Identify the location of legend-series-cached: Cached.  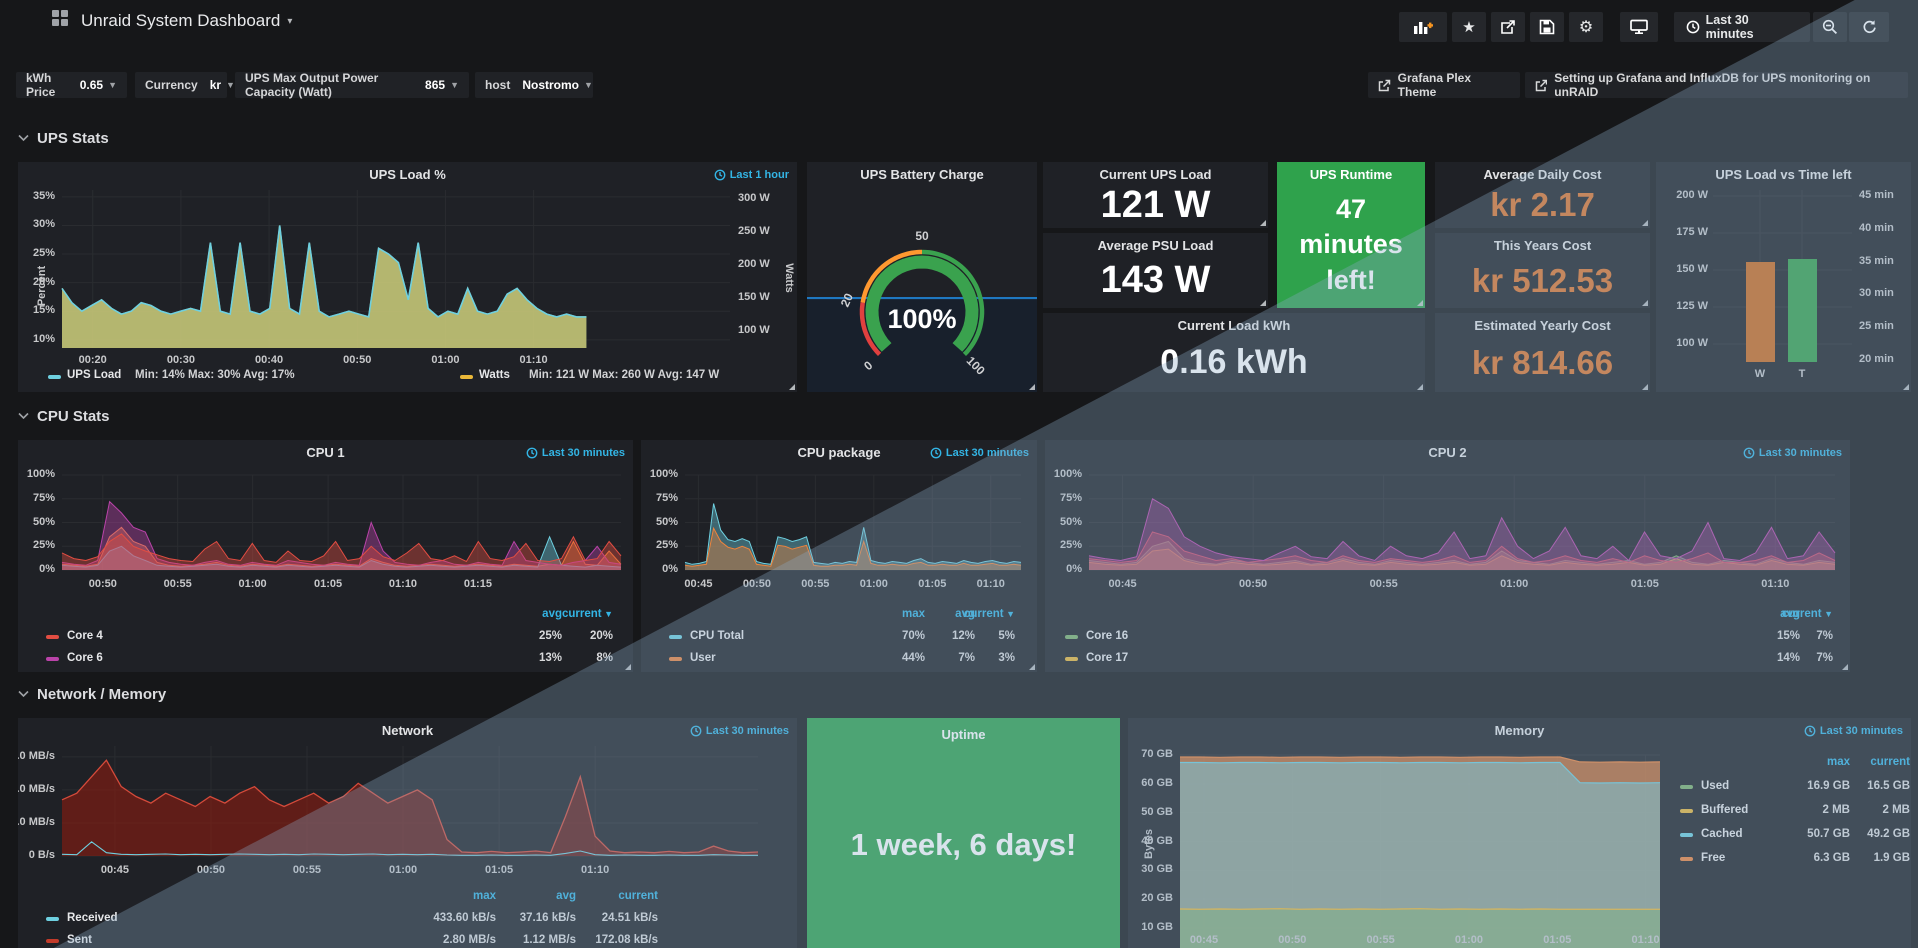
(1722, 834).